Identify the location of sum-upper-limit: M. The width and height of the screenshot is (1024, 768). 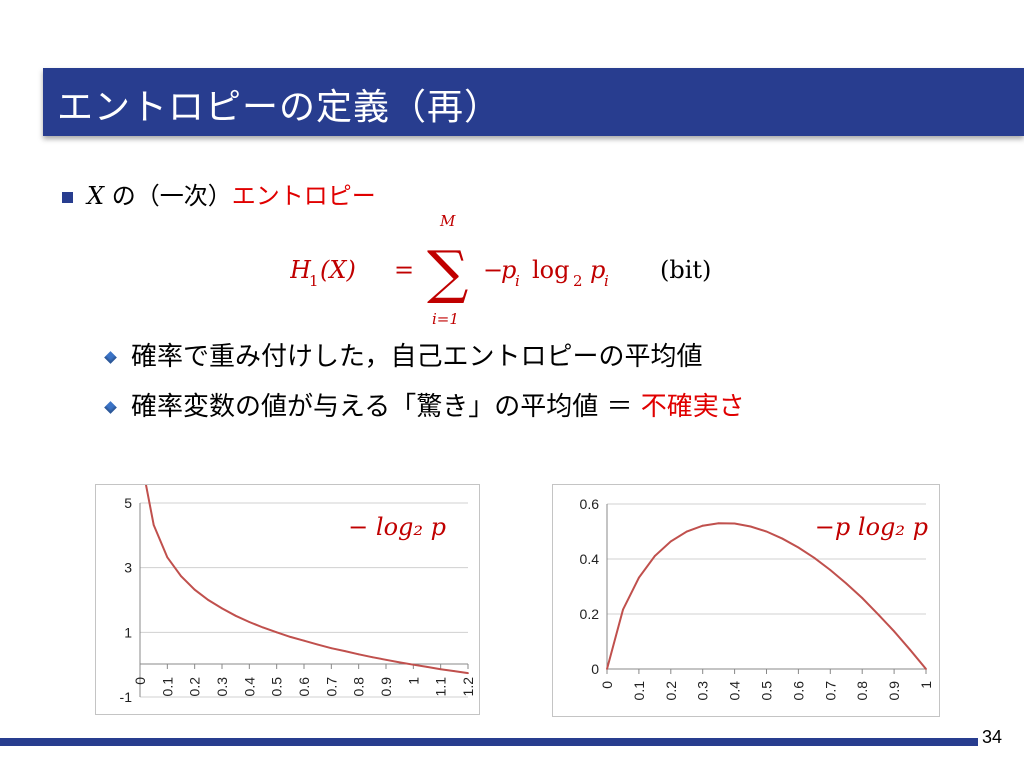
(447, 221).